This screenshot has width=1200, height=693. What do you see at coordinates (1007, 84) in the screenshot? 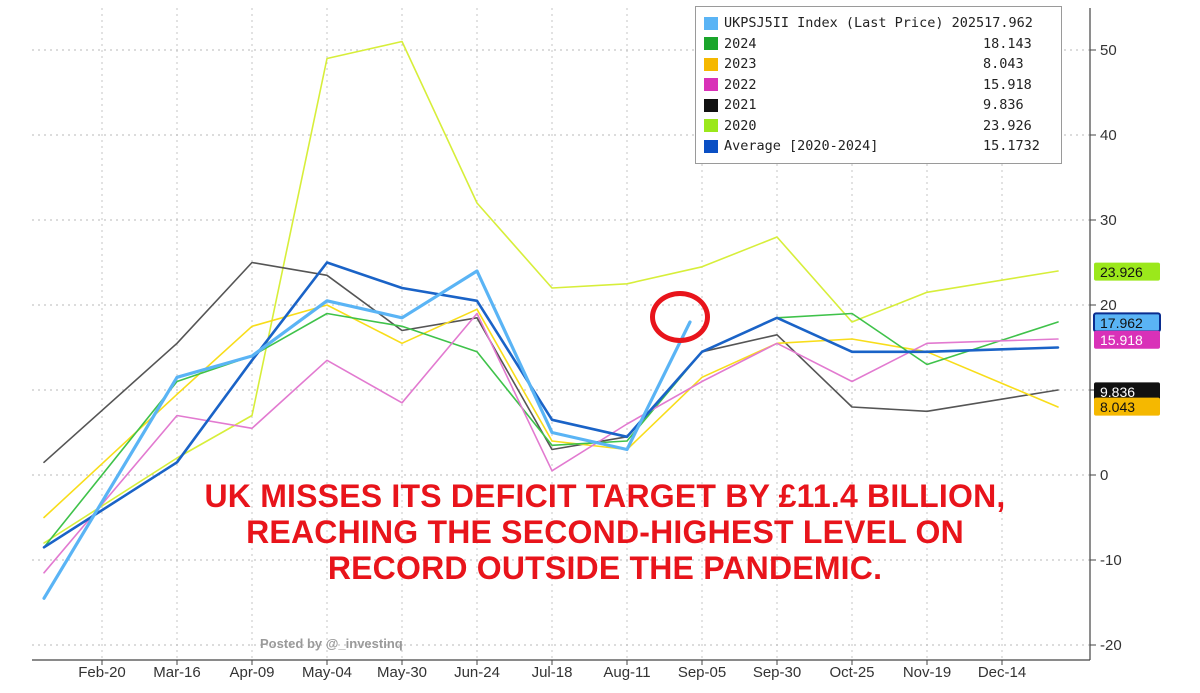
I see `legend-series-value: 15.918` at bounding box center [1007, 84].